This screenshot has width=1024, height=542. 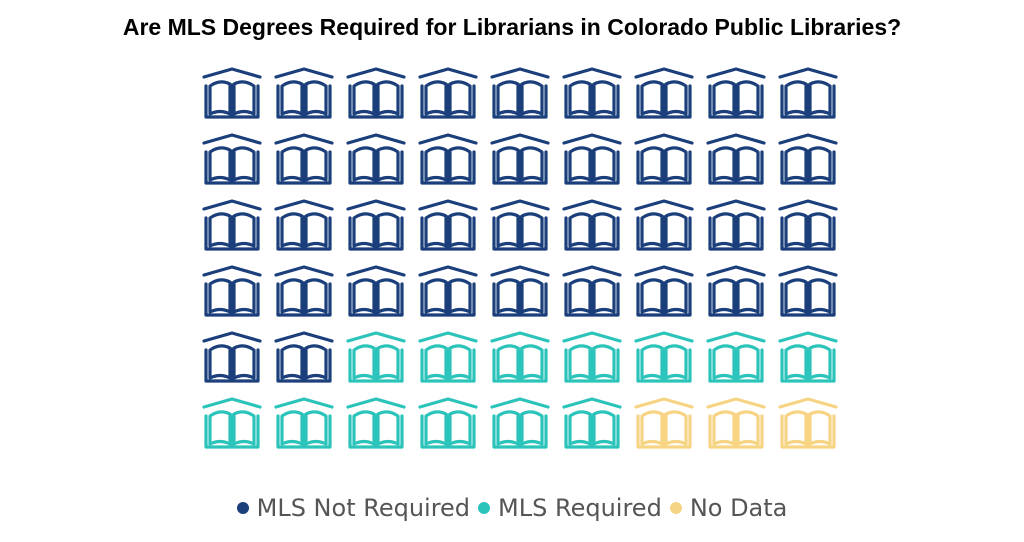 I want to click on legend-item-no-data: No Data, so click(x=728, y=508).